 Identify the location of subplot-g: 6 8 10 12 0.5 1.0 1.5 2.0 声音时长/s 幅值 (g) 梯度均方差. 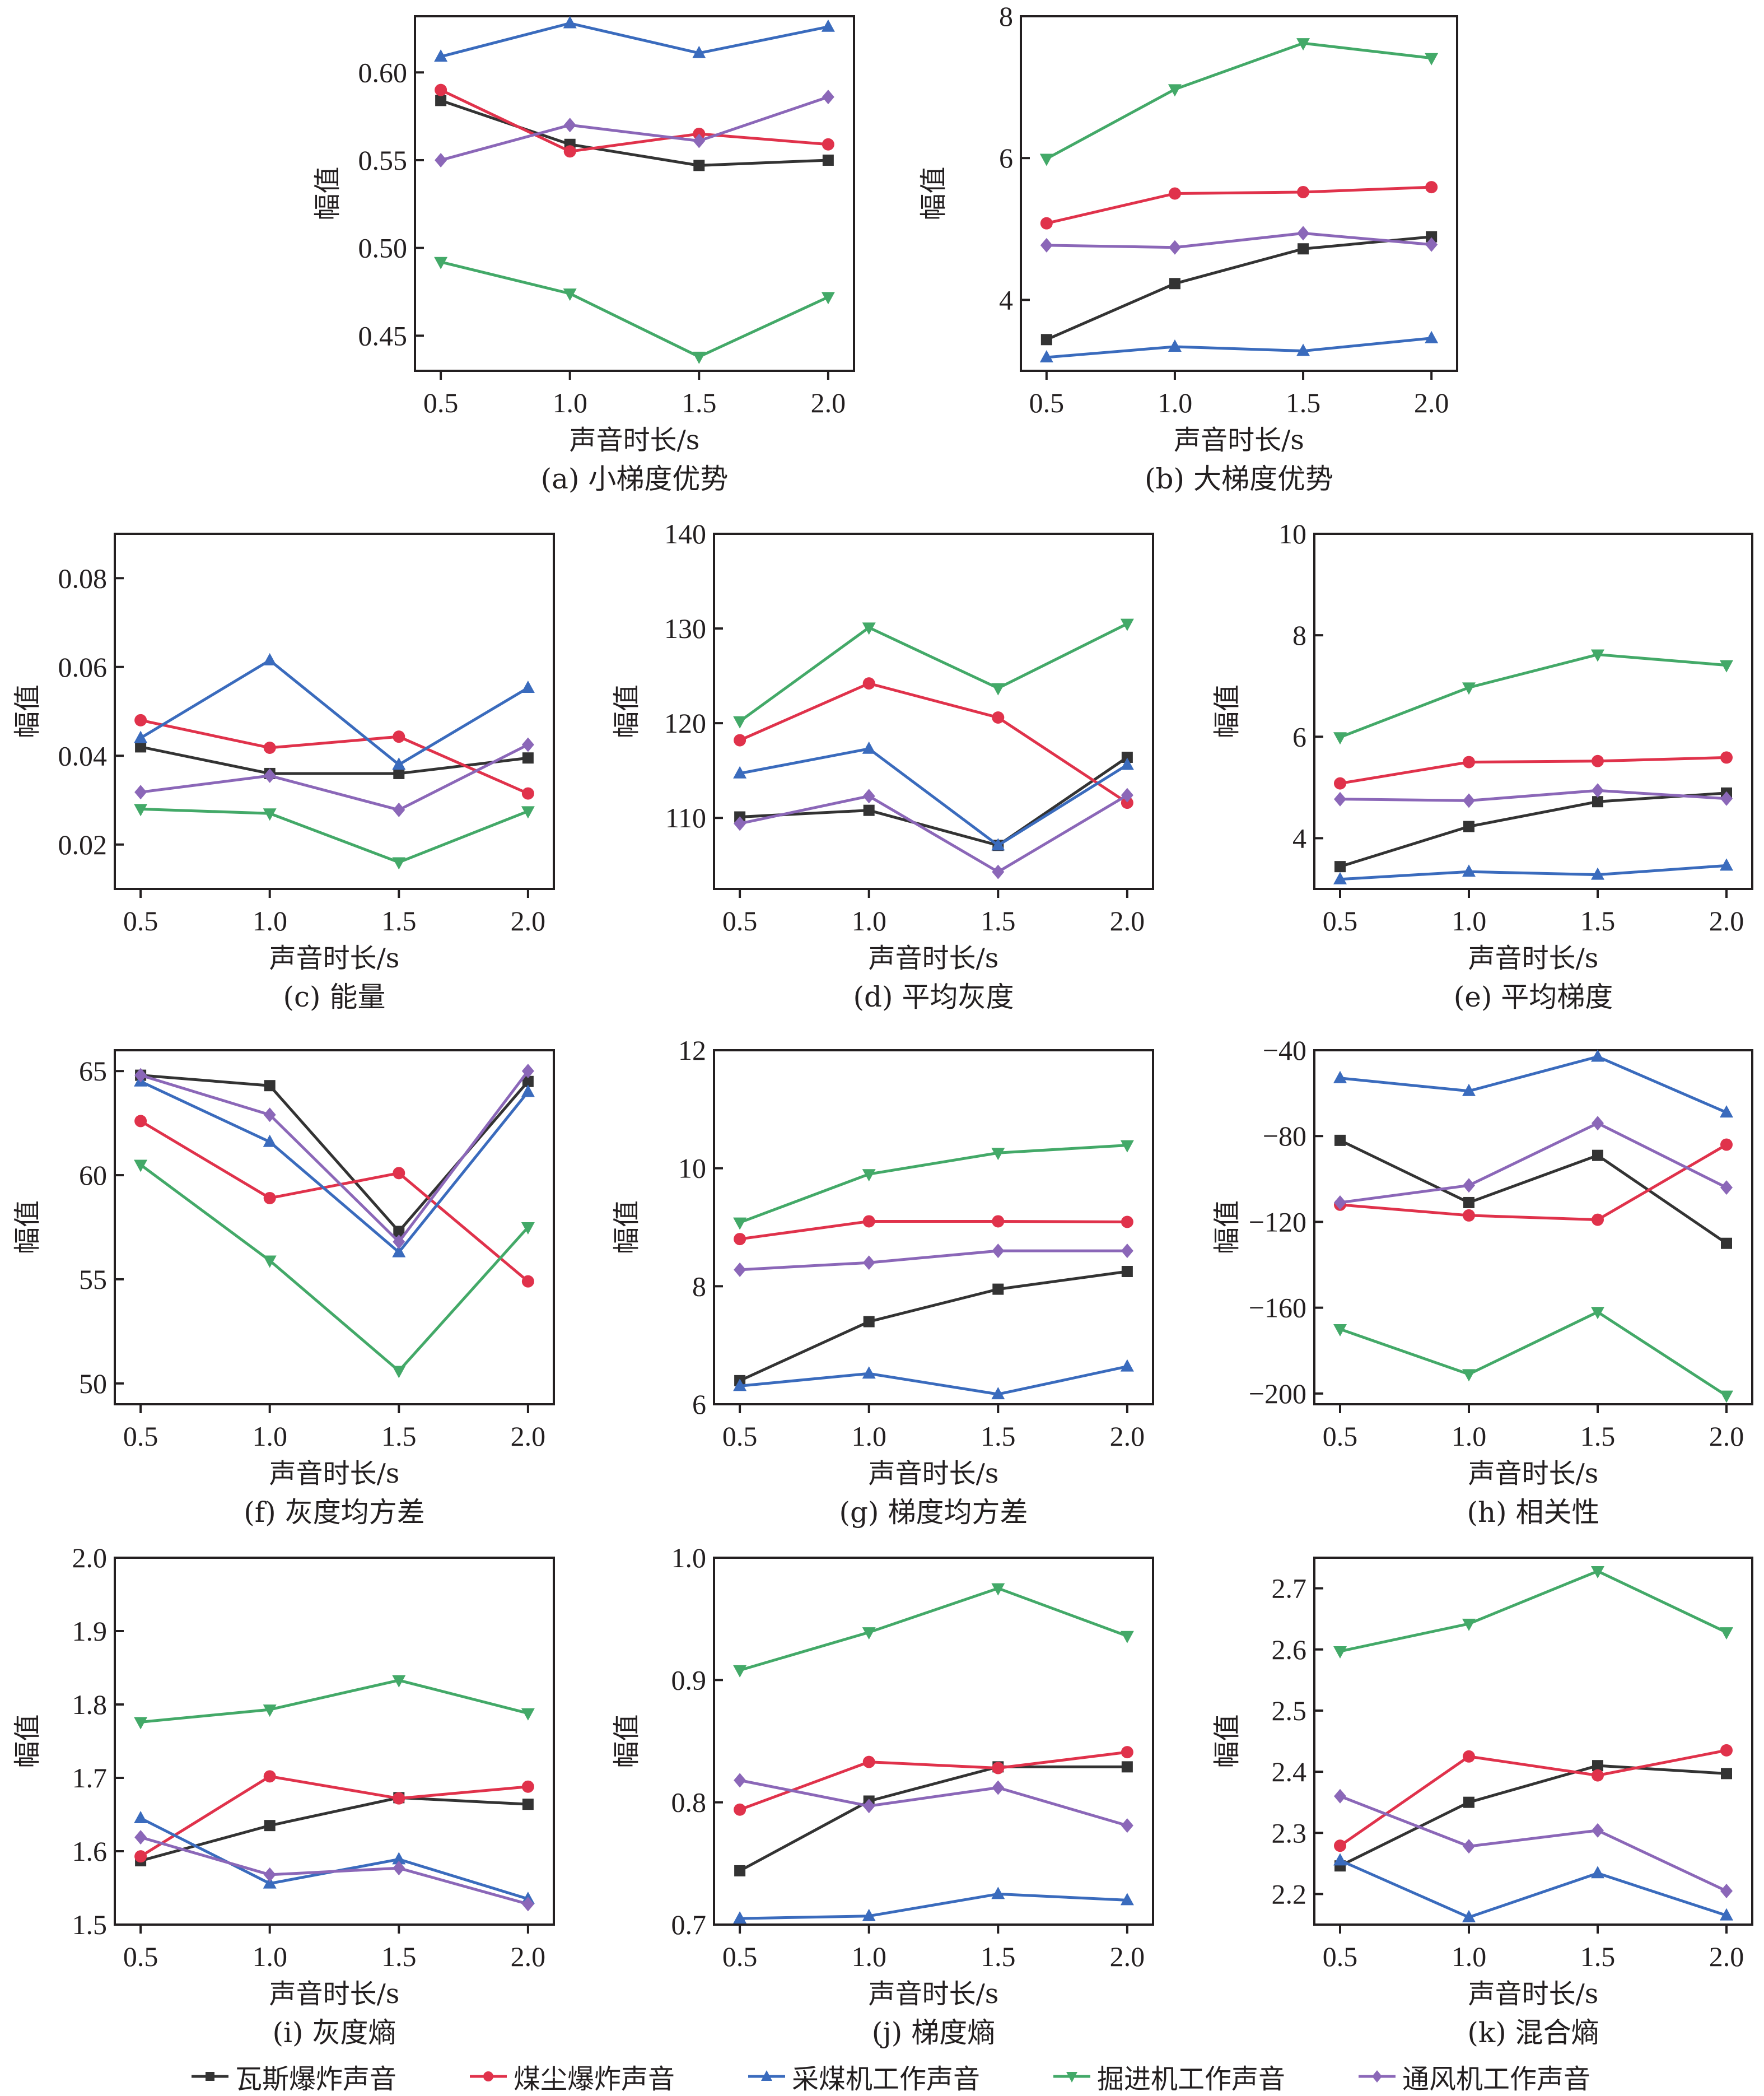
(883, 1282).